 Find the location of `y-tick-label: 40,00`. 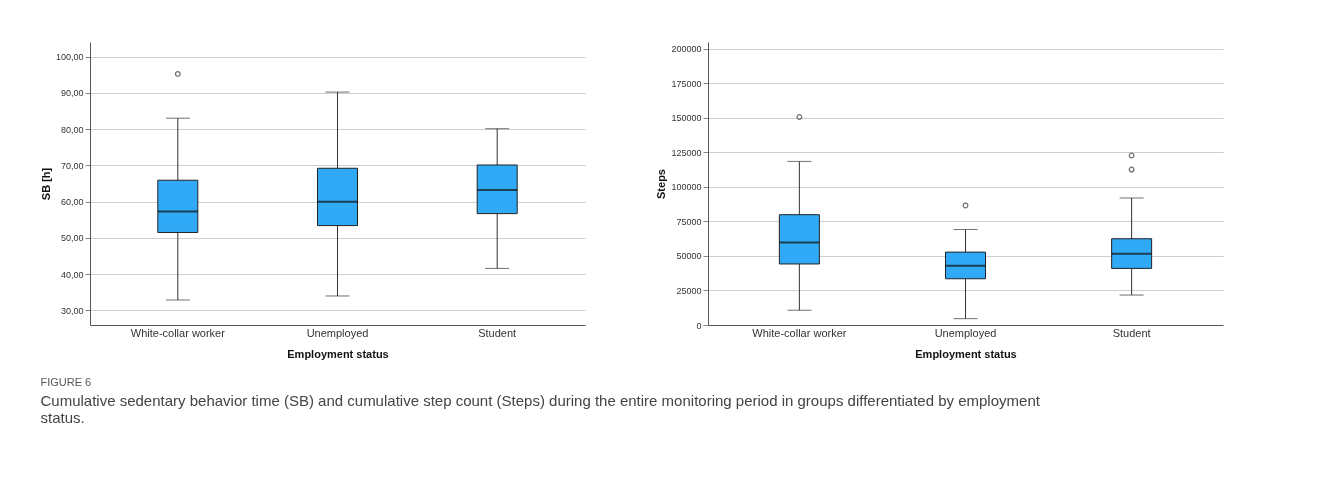

y-tick-label: 40,00 is located at coordinates (72, 274).